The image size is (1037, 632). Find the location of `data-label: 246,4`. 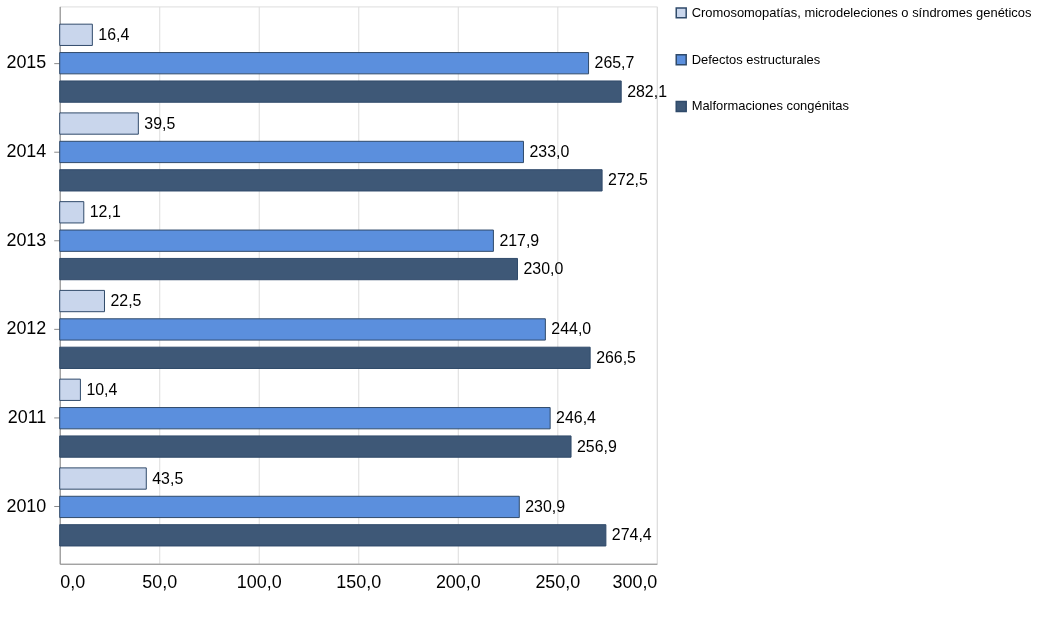

data-label: 246,4 is located at coordinates (576, 418).